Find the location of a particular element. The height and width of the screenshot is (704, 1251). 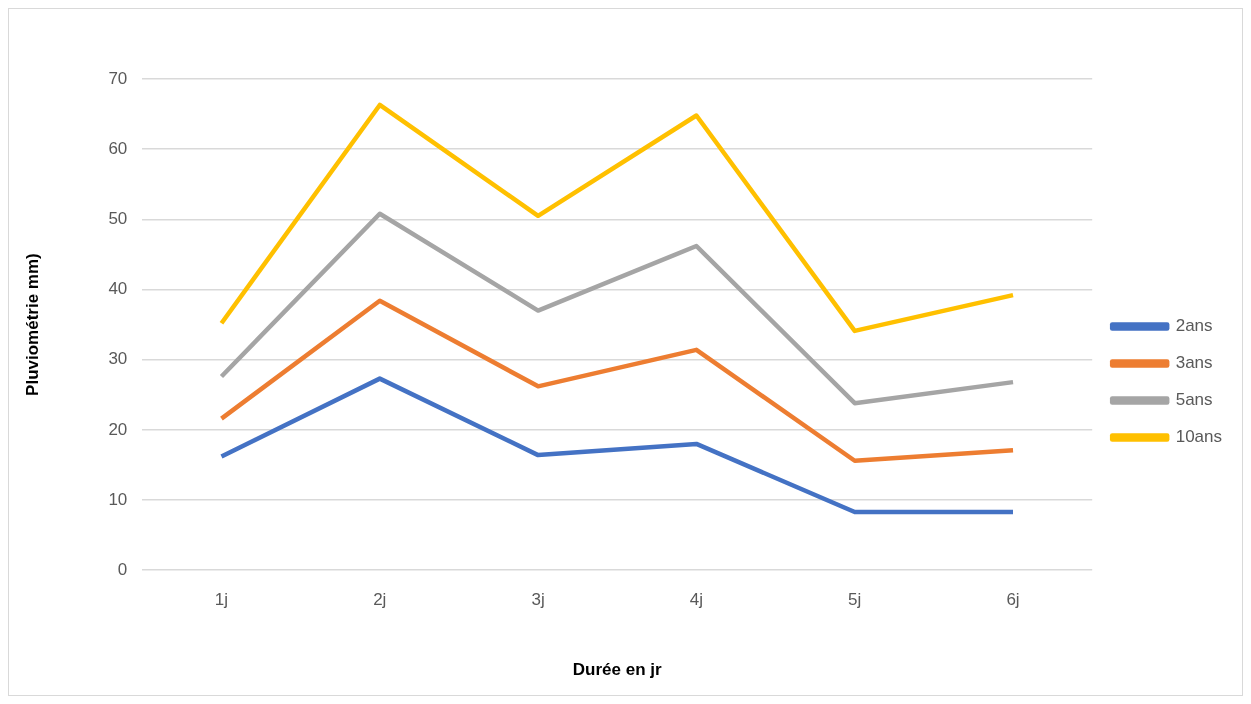

y-tick-label: 10 is located at coordinates (118, 499).